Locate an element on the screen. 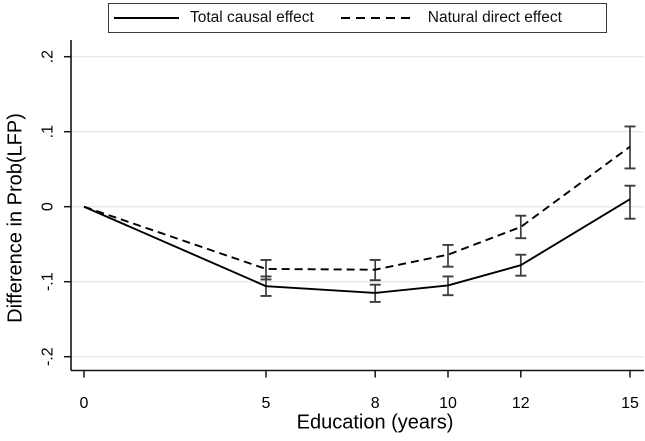 The height and width of the screenshot is (441, 645). x-tick-label: 10 is located at coordinates (448, 403).